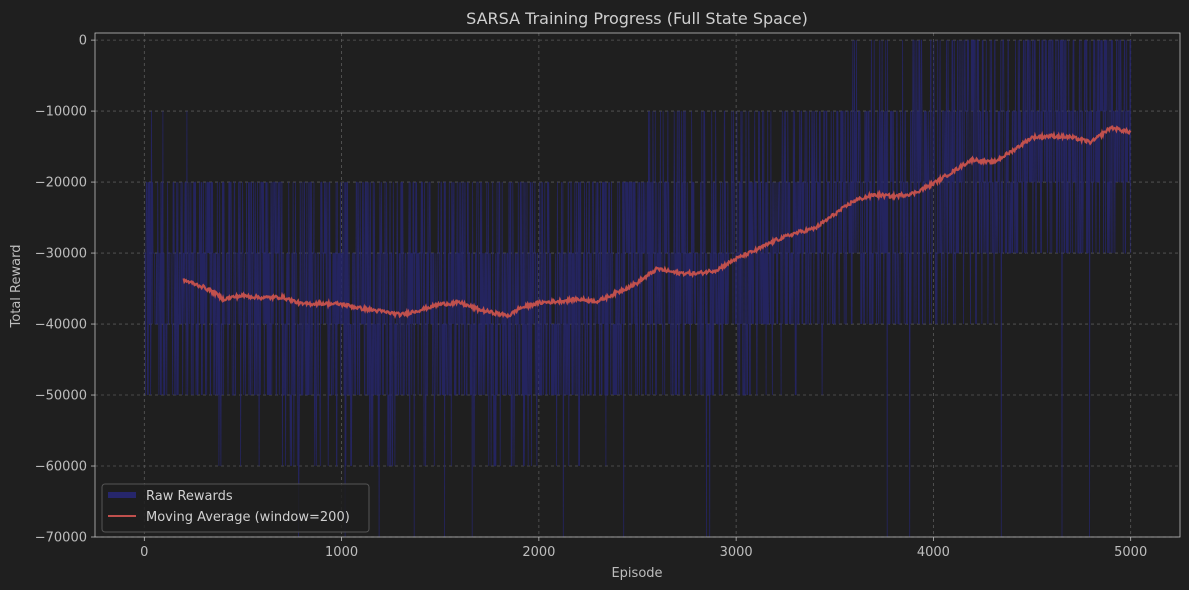 This screenshot has height=590, width=1189. I want to click on y-tick-label: −20000, so click(61, 183).